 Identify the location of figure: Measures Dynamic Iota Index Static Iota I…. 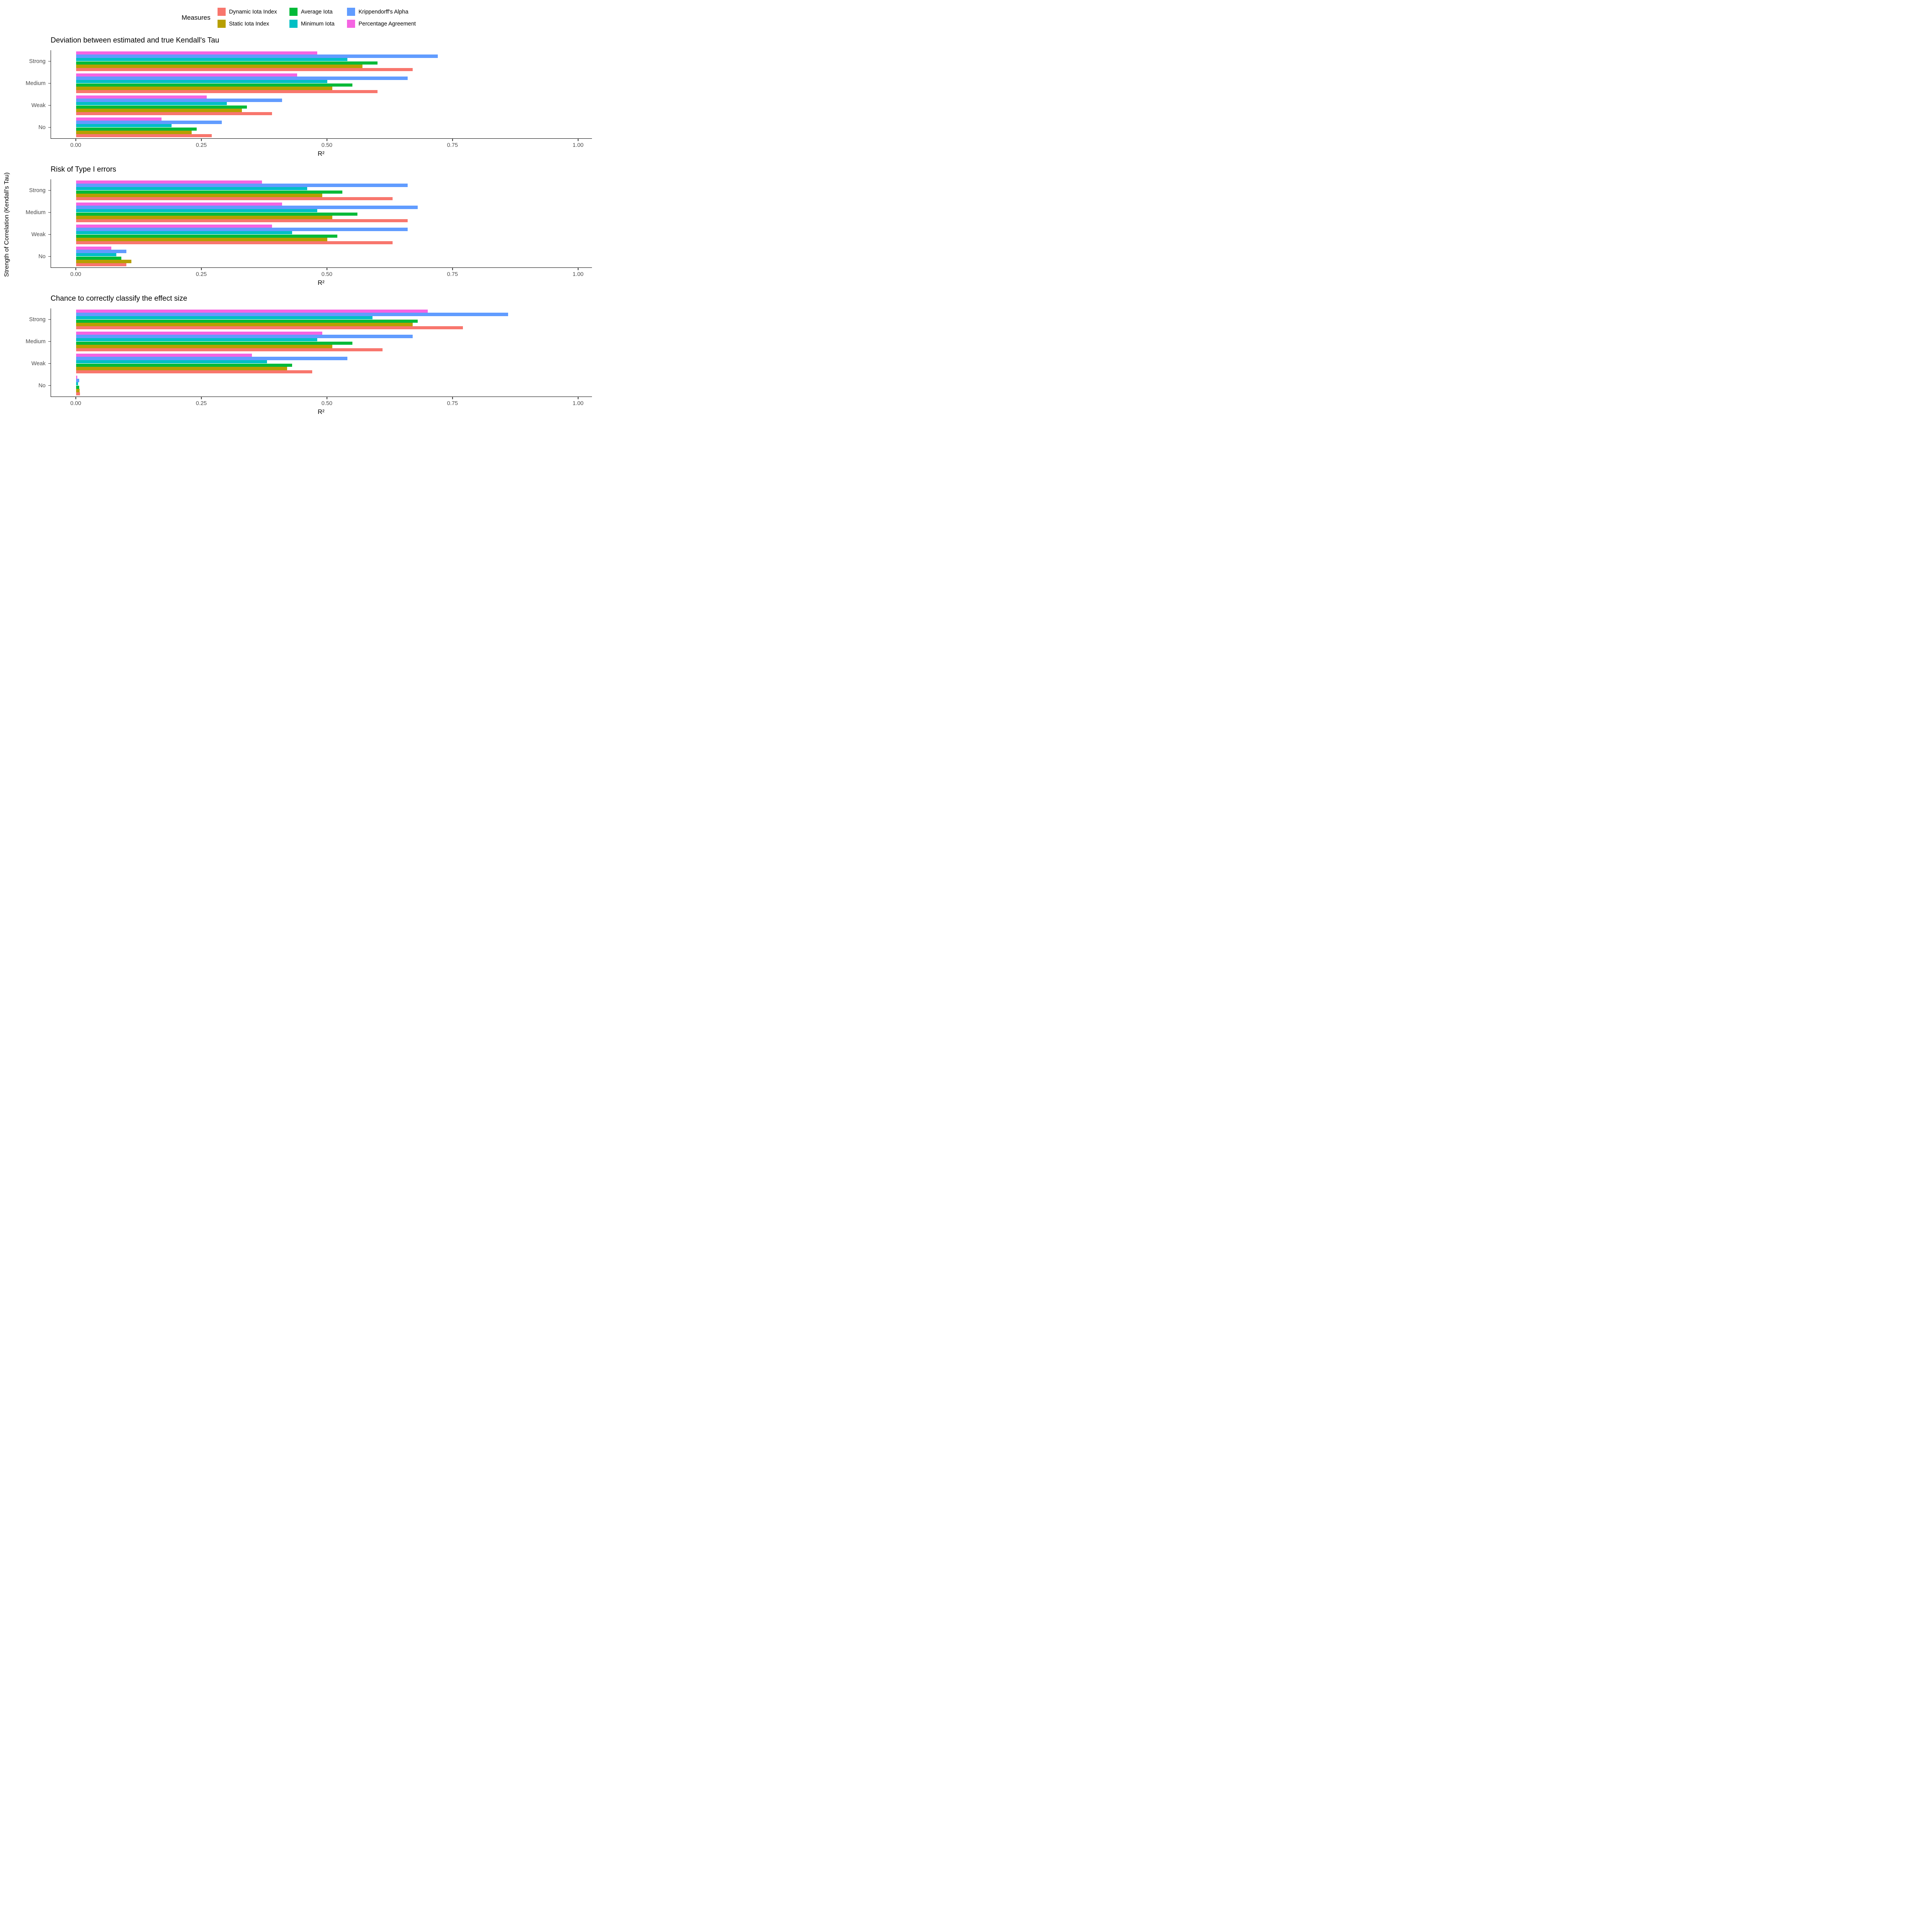
(298, 212).